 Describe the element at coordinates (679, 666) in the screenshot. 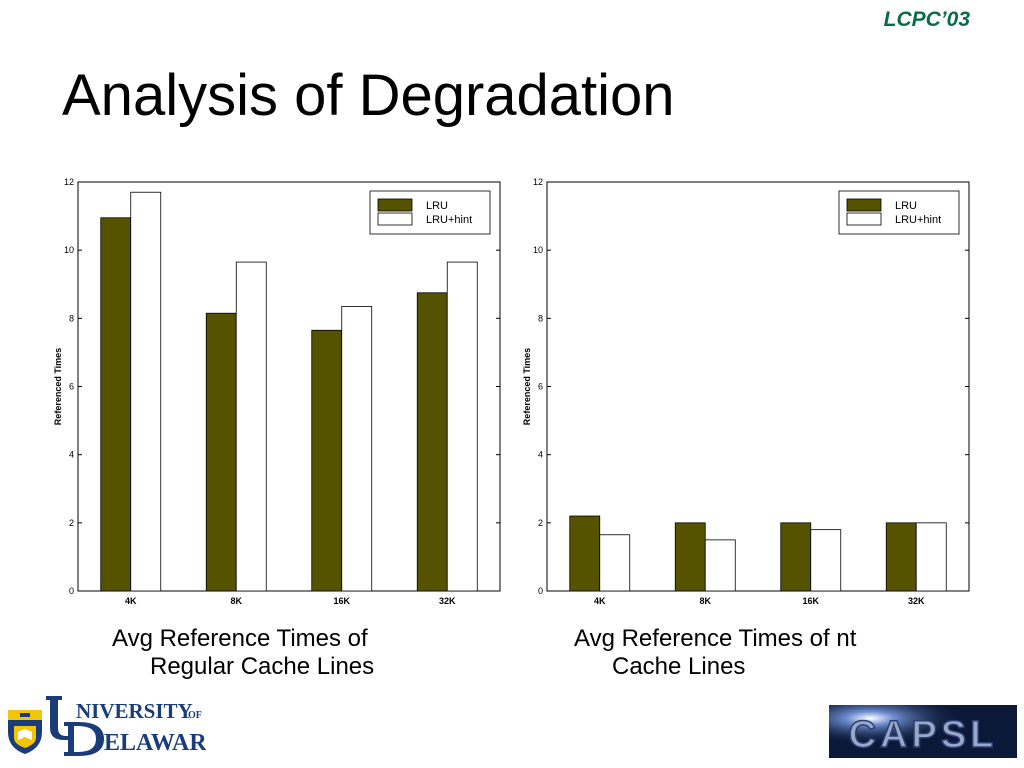

I see `caption-nt-line2: Cache Lines` at that location.